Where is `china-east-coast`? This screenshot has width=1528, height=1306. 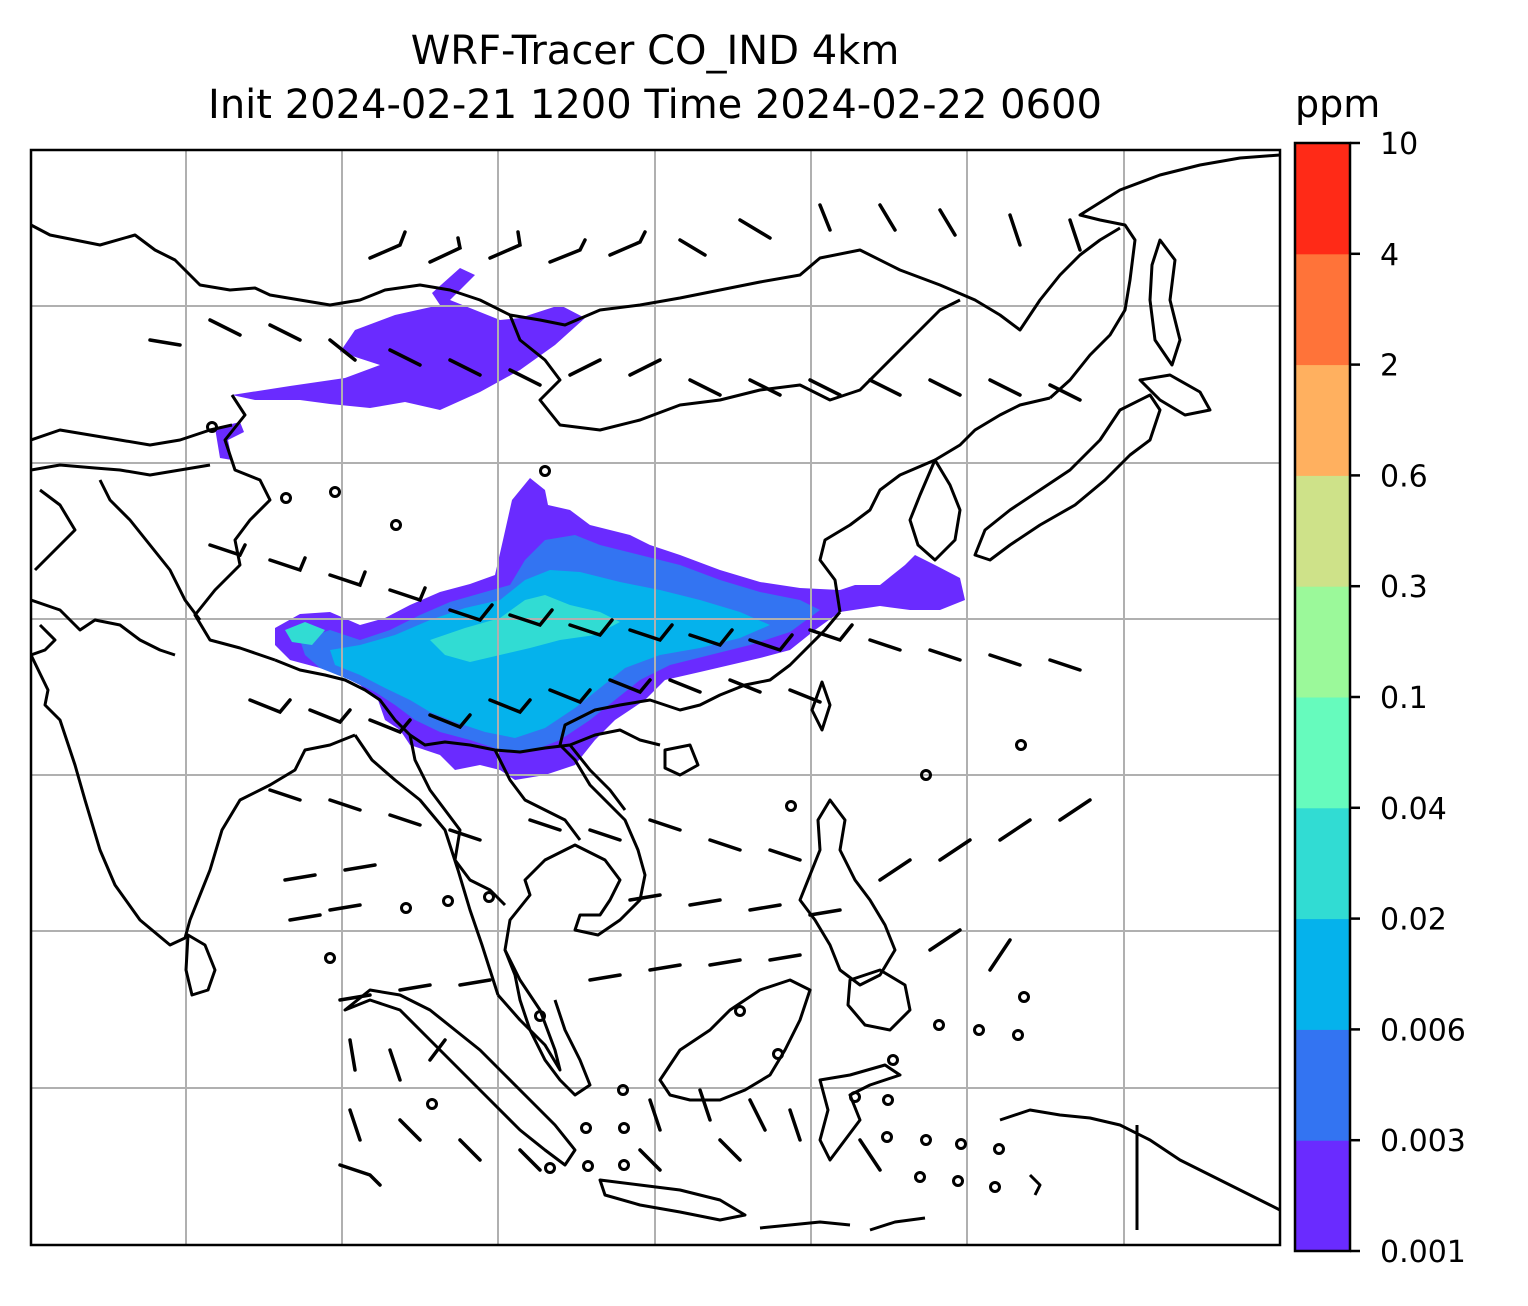
china-east-coast is located at coordinates (934, 504).